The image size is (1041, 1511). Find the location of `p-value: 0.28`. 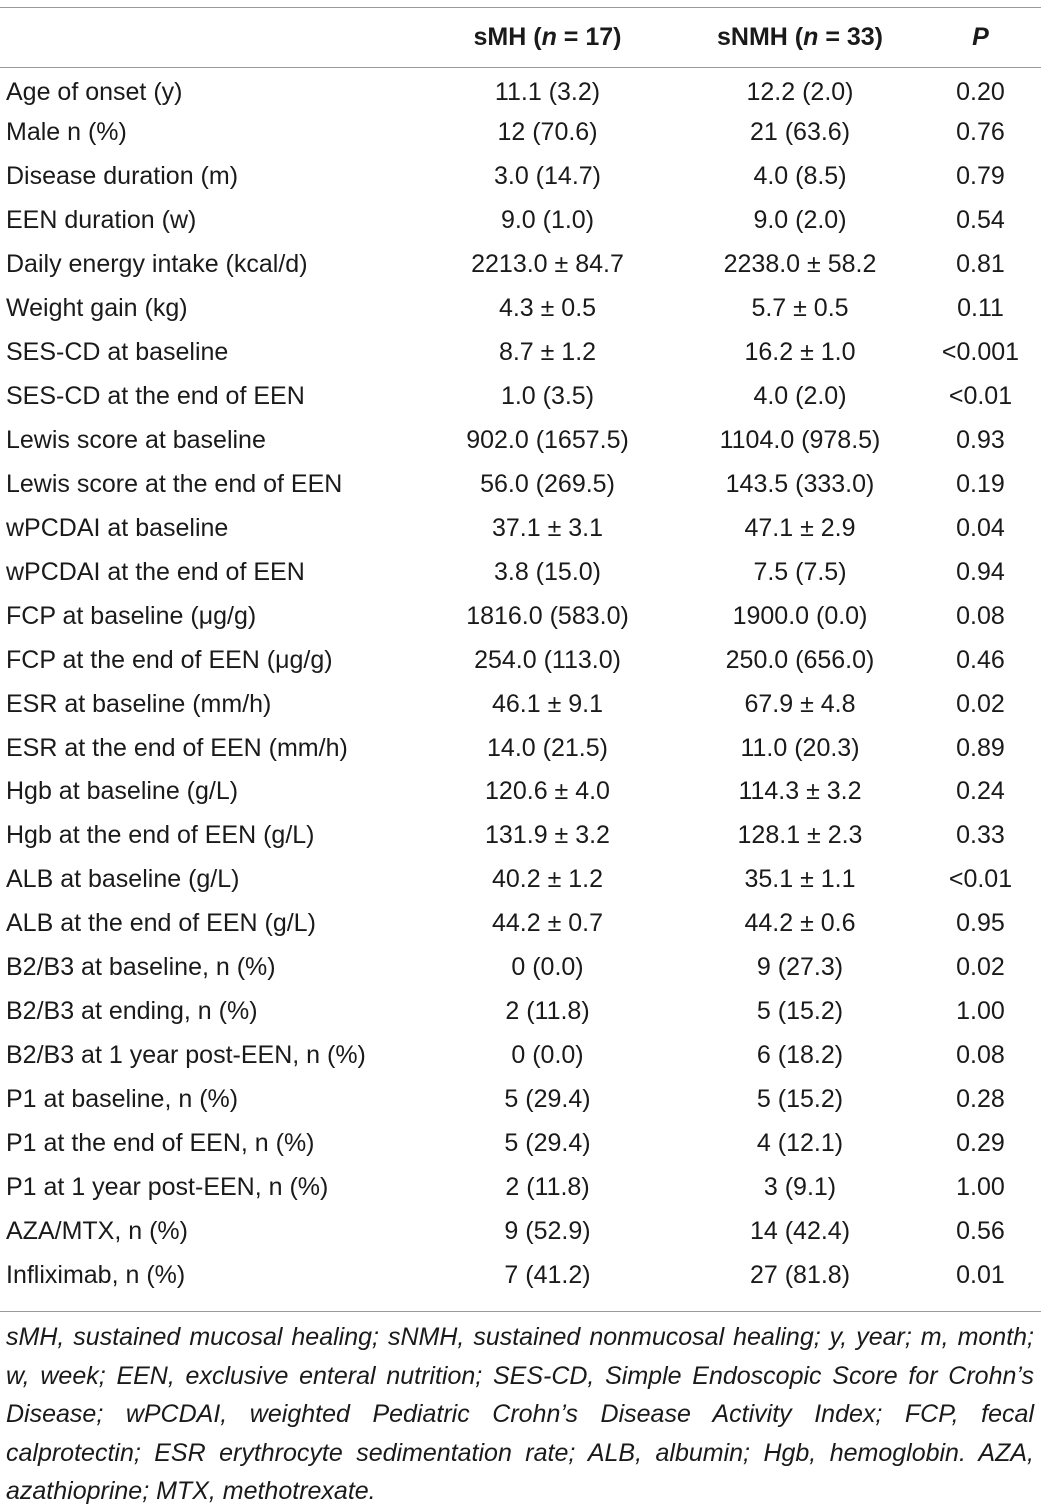

p-value: 0.28 is located at coordinates (980, 1099).